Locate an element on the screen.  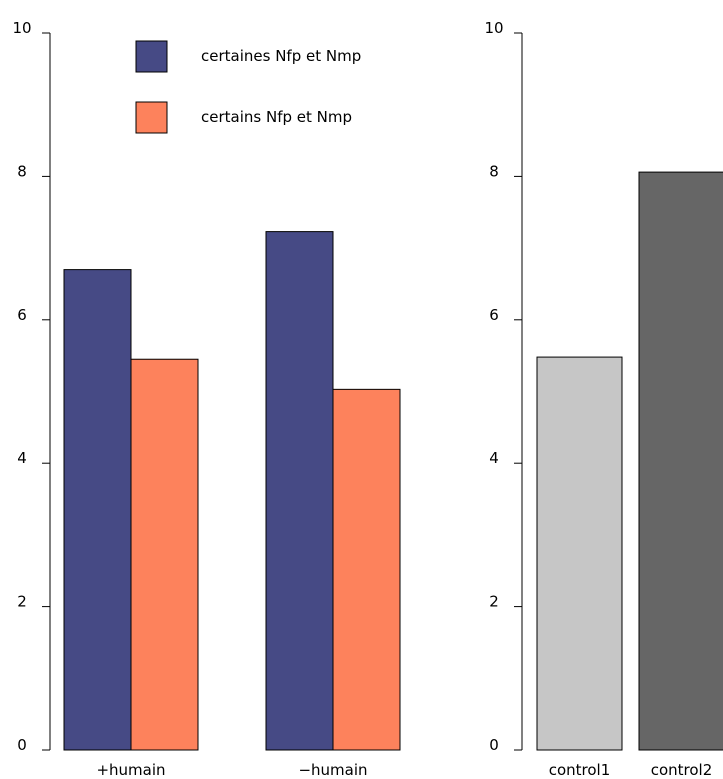
bar-control2 is located at coordinates (680, 461).